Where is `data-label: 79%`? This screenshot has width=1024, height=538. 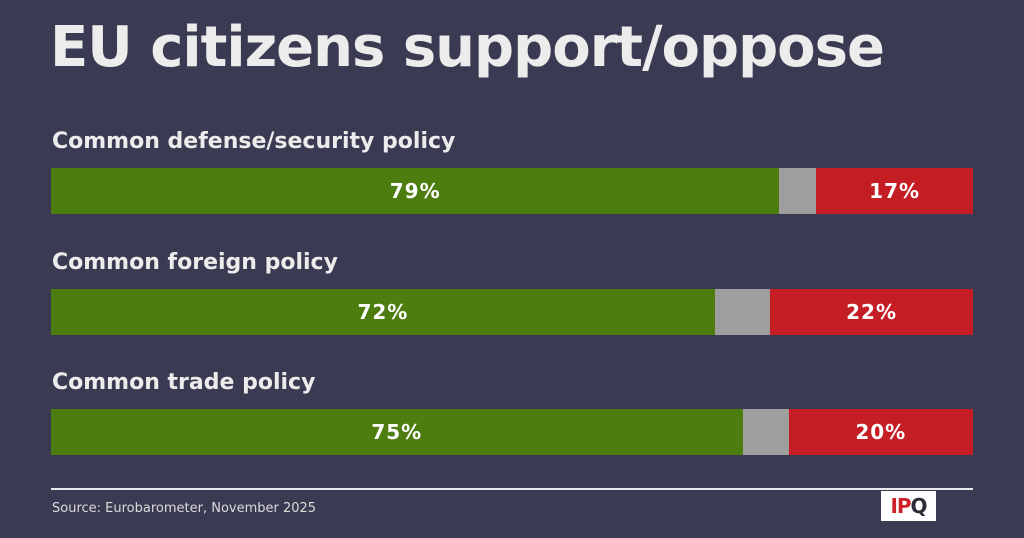 data-label: 79% is located at coordinates (415, 191).